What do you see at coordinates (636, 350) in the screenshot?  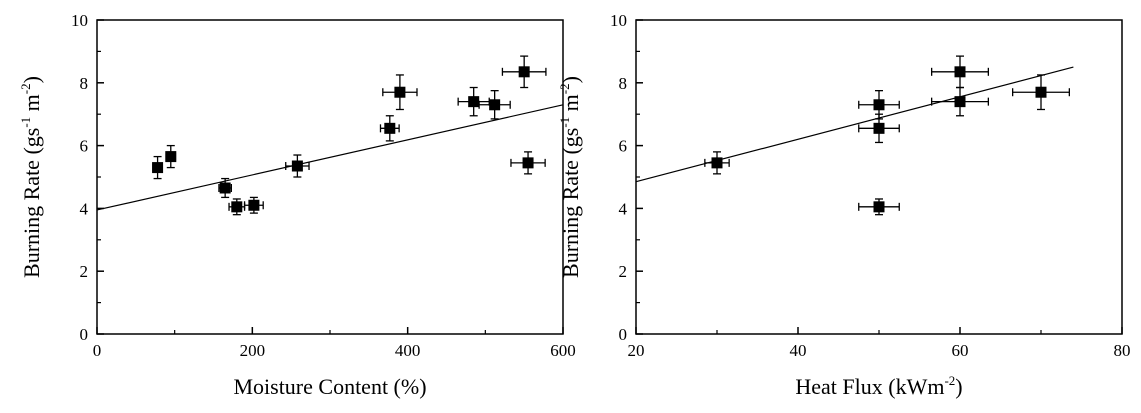 I see `x-tick-label: 20` at bounding box center [636, 350].